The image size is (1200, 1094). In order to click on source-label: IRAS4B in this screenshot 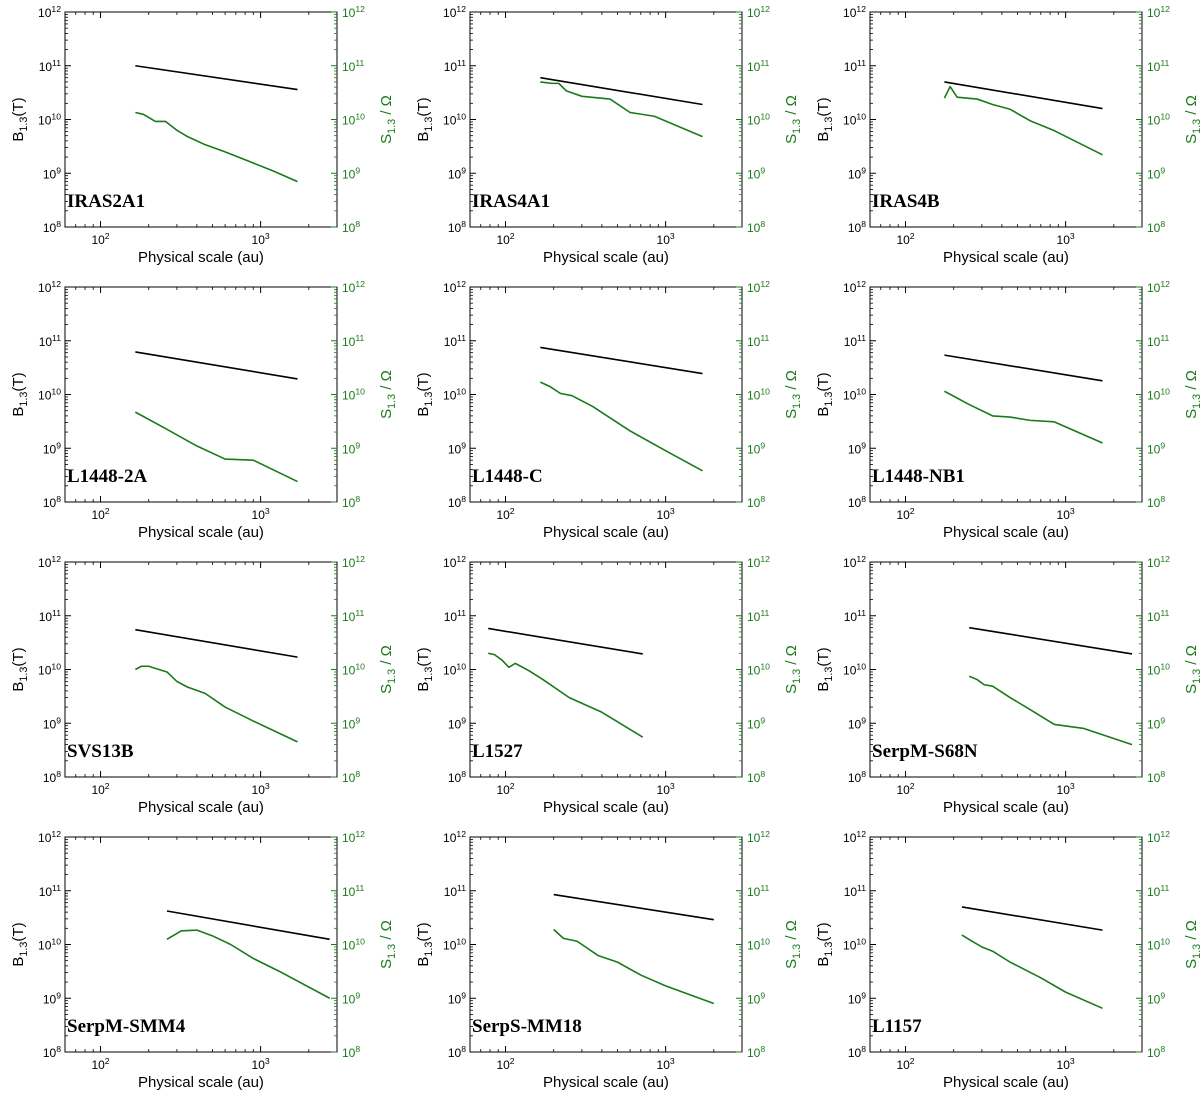, I will do `click(906, 201)`.